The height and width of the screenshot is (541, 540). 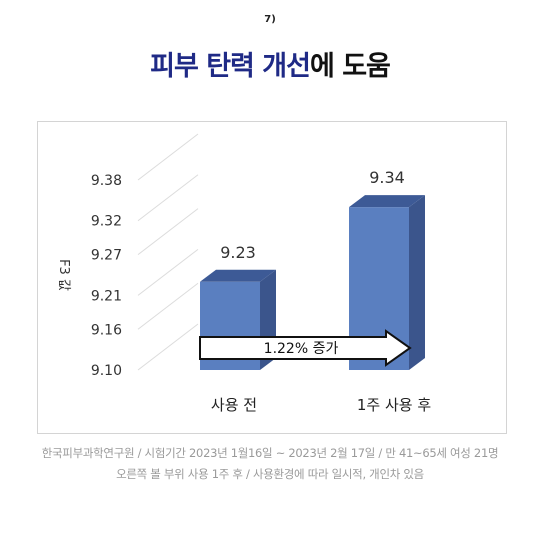 I want to click on y-tick-label: 9.27, so click(x=106, y=256).